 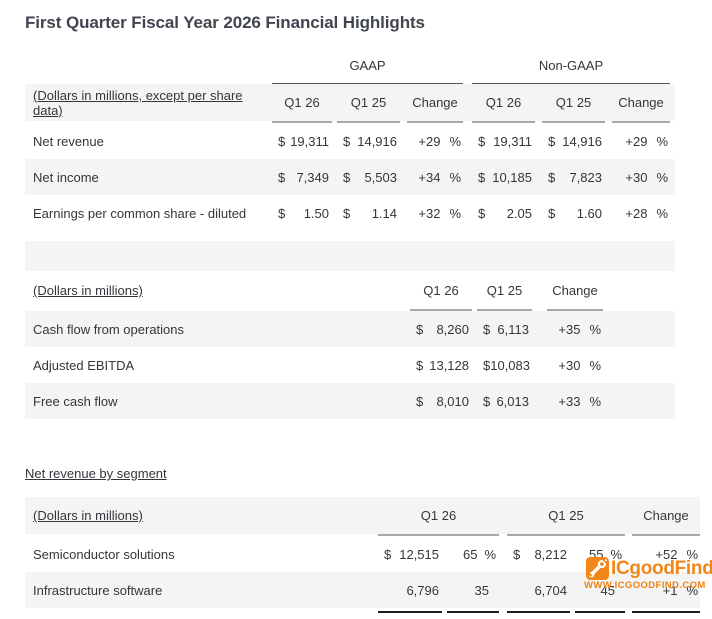 What do you see at coordinates (573, 102) in the screenshot?
I see `col-header-q125-nongaap: Q1 25` at bounding box center [573, 102].